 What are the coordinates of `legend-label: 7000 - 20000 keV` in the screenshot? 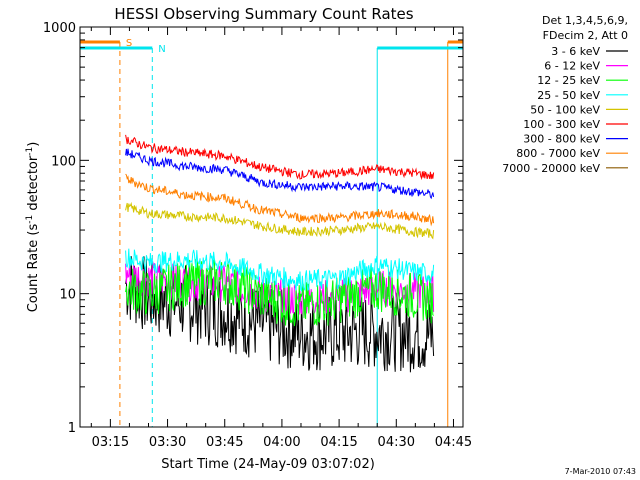 It's located at (551, 168).